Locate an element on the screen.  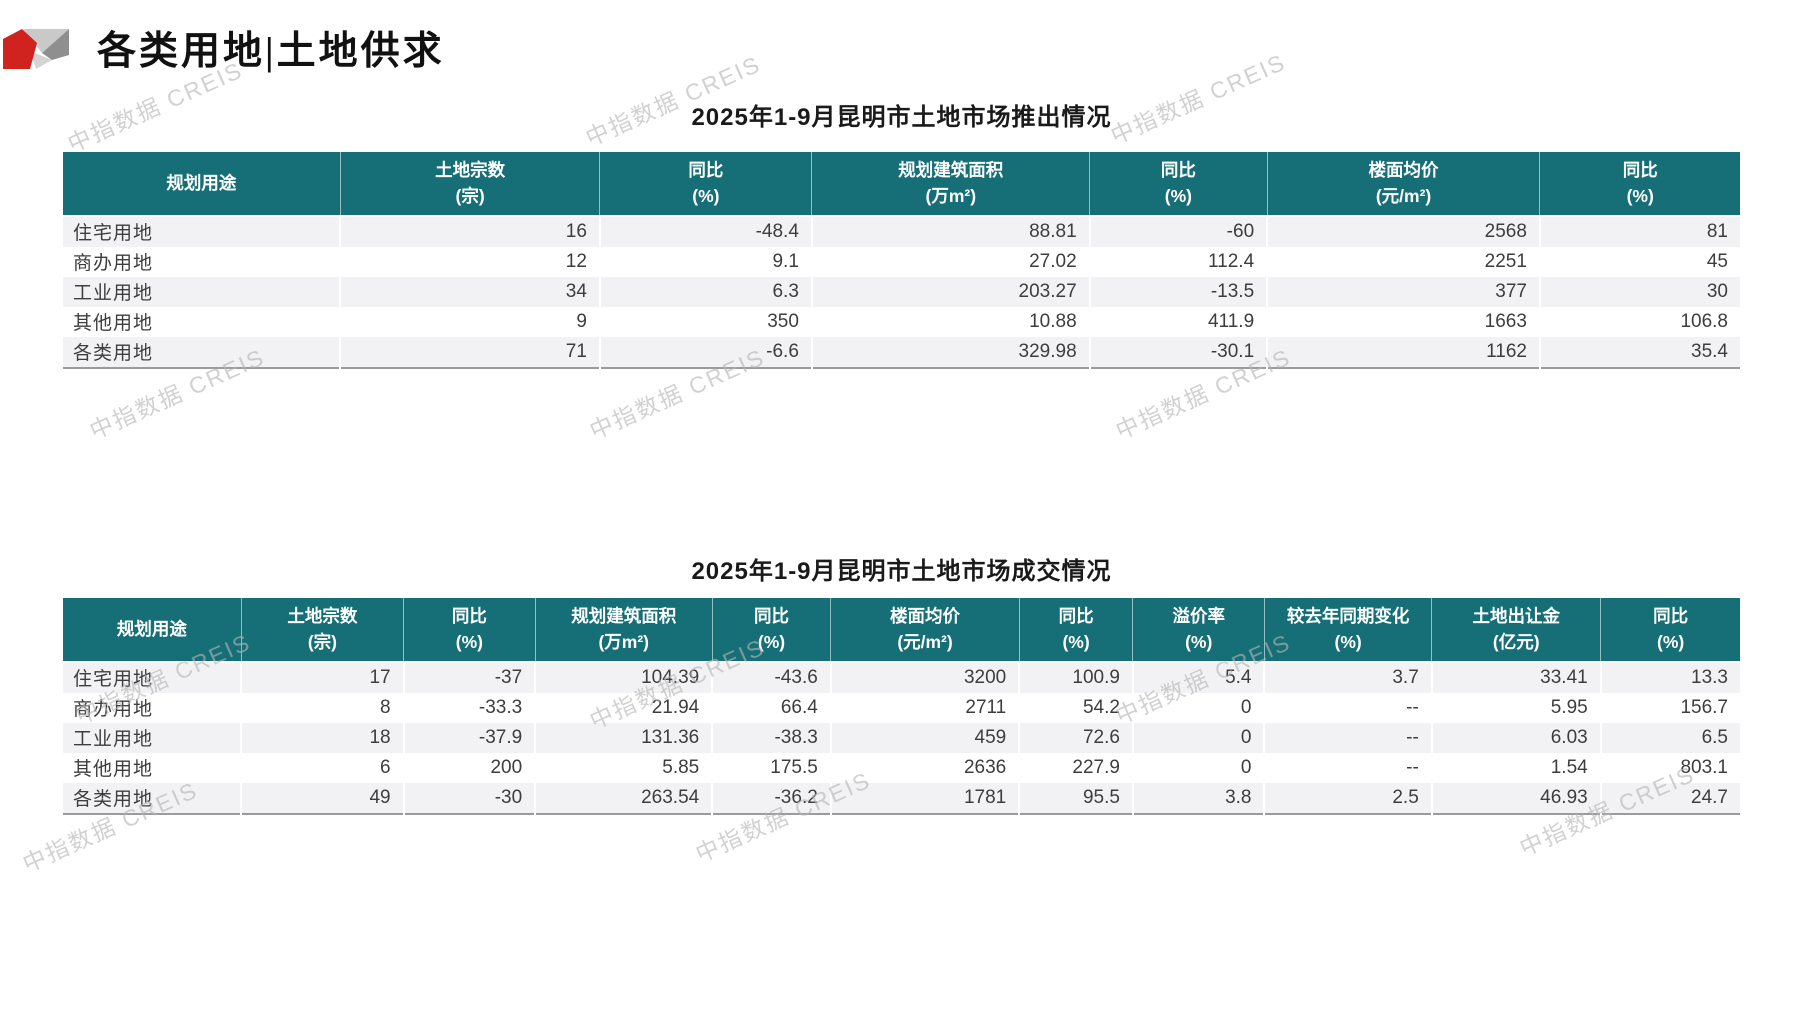
value-cell: 2711 is located at coordinates (925, 707).